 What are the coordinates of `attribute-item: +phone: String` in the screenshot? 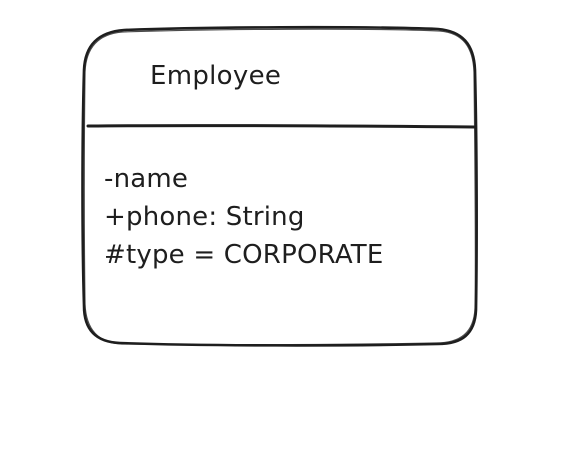 It's located at (204, 217).